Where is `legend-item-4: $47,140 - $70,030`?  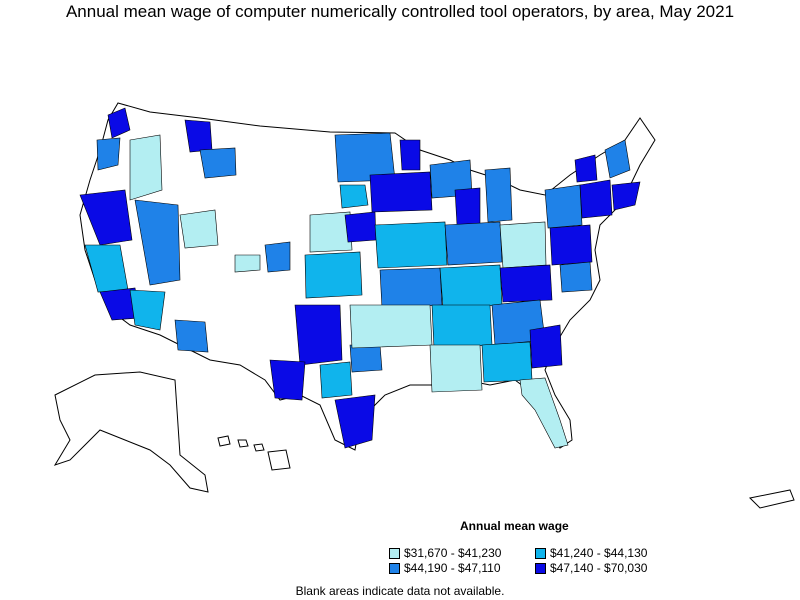
legend-item-4: $47,140 - $70,030 is located at coordinates (591, 568).